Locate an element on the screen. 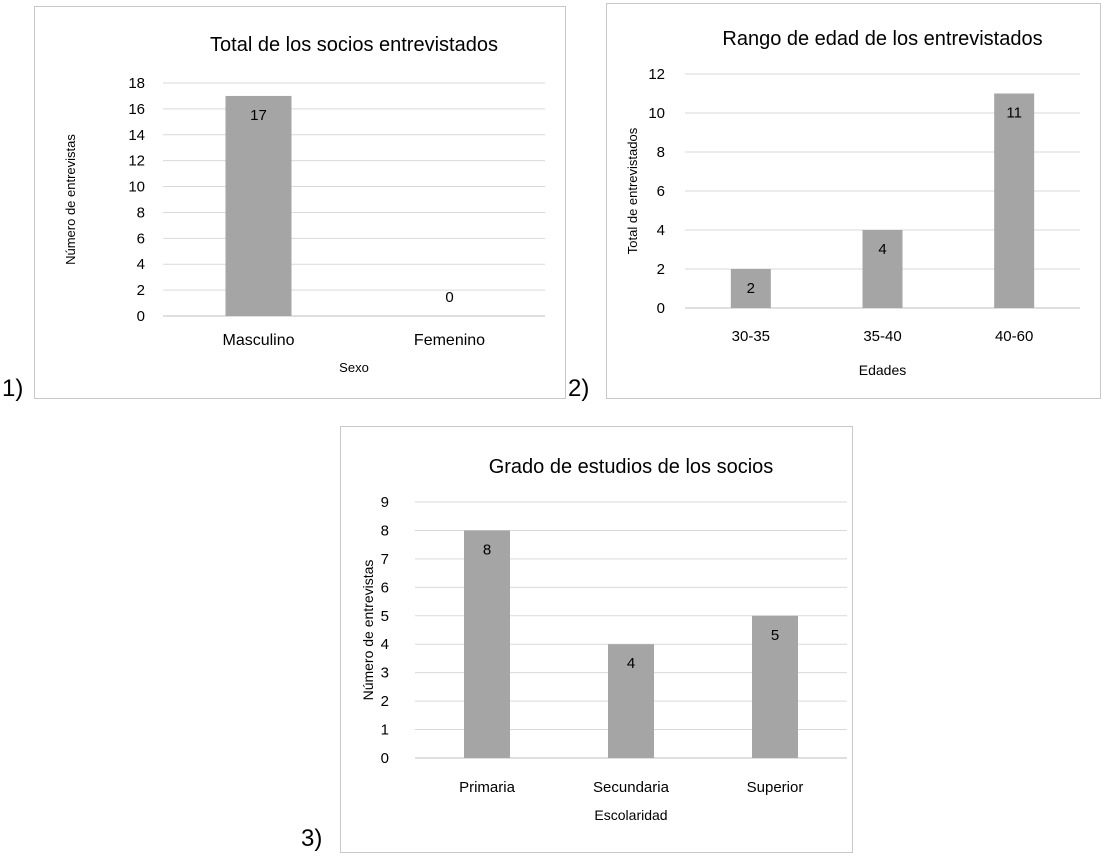 The width and height of the screenshot is (1101, 856). x-axis-label: Escolaridad is located at coordinates (630, 815).